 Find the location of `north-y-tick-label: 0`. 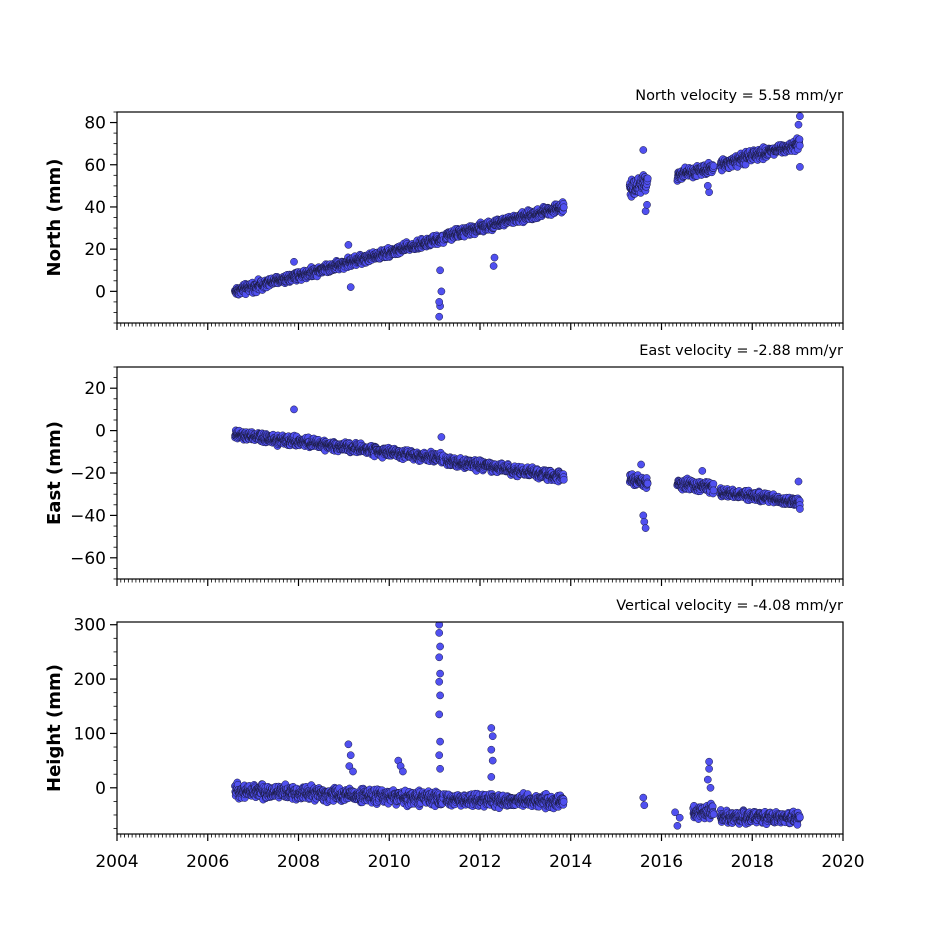

north-y-tick-label: 0 is located at coordinates (100, 292).